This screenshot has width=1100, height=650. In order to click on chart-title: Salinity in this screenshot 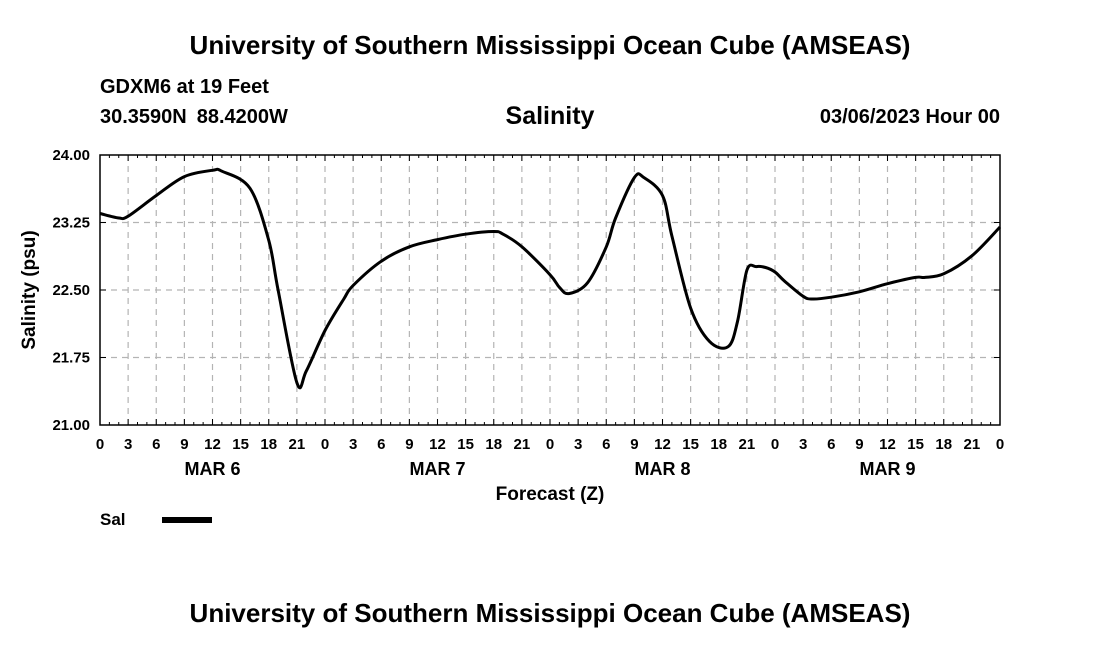, I will do `click(550, 116)`.